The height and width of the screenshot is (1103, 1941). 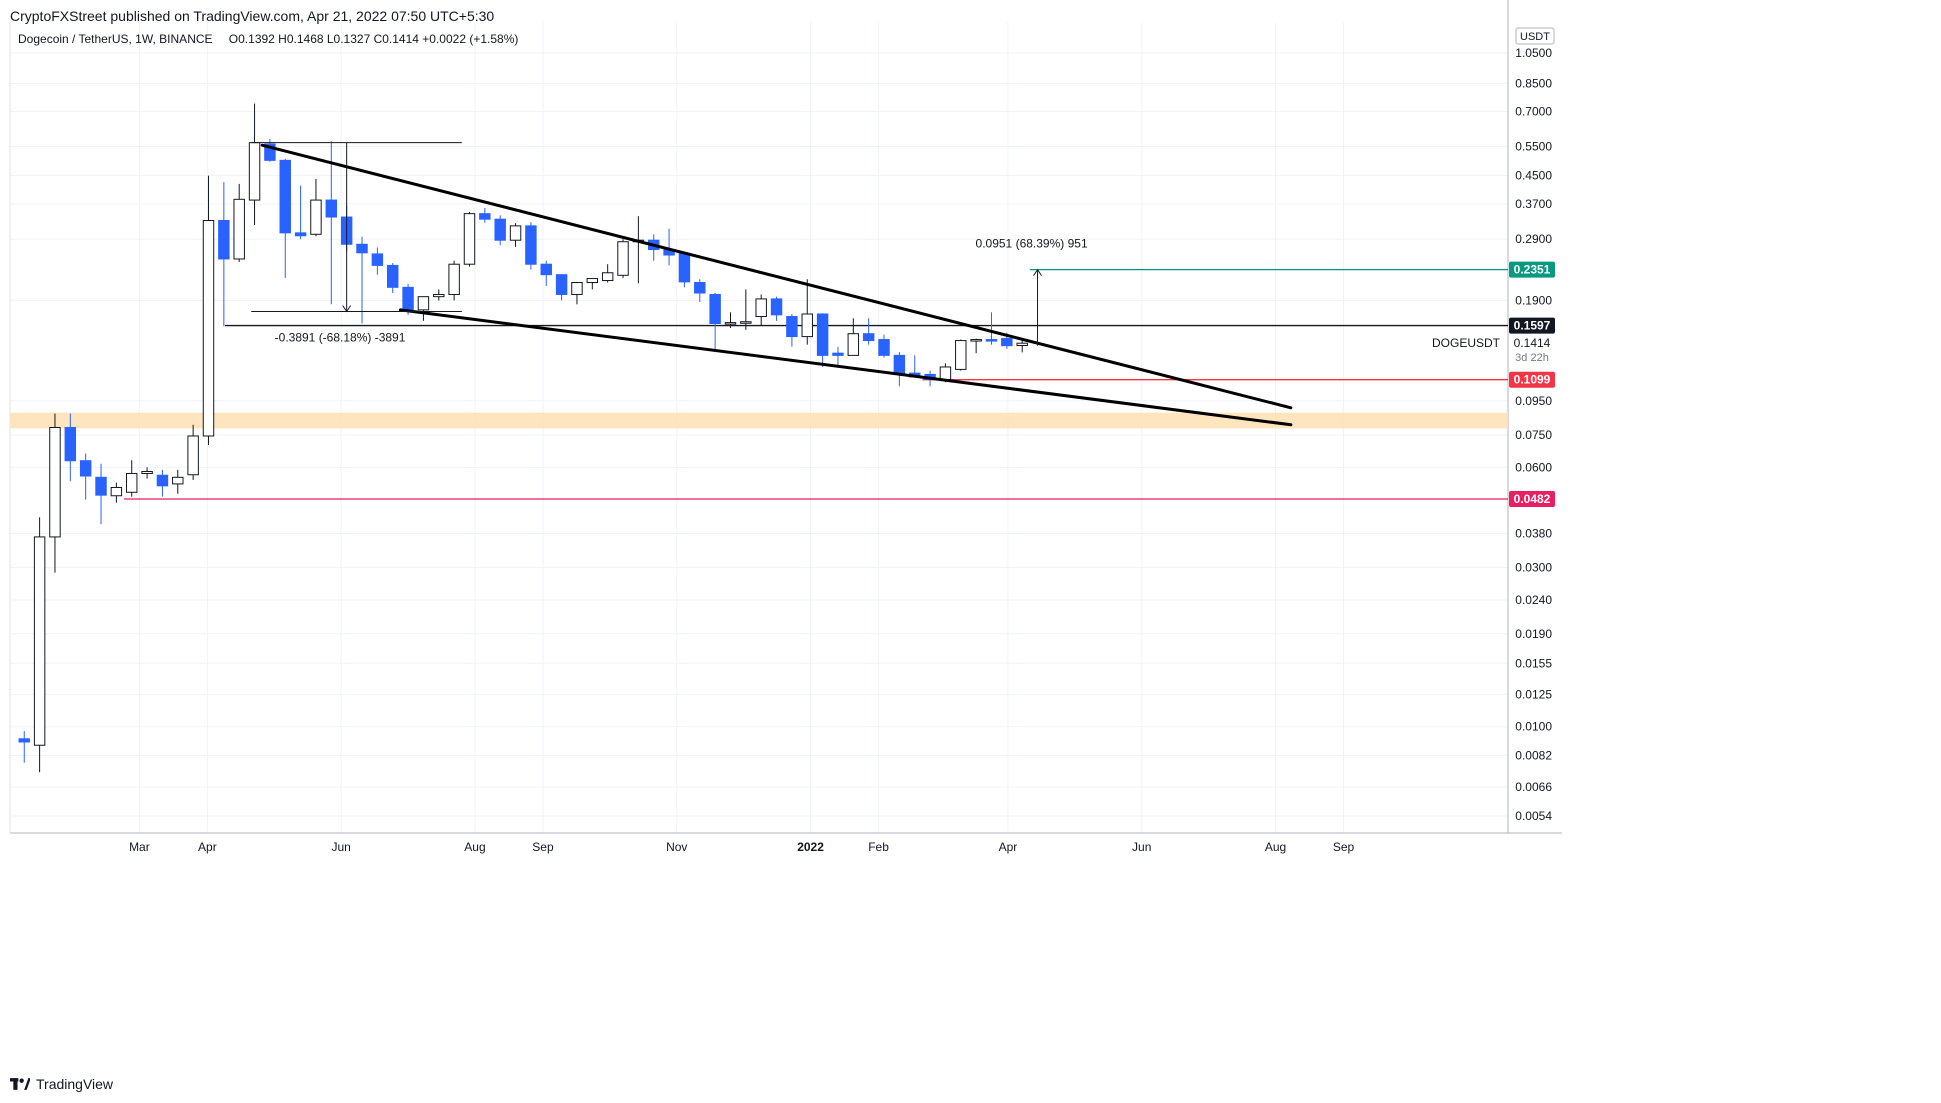 What do you see at coordinates (1533, 467) in the screenshot?
I see `y-tick-label: 0.0600` at bounding box center [1533, 467].